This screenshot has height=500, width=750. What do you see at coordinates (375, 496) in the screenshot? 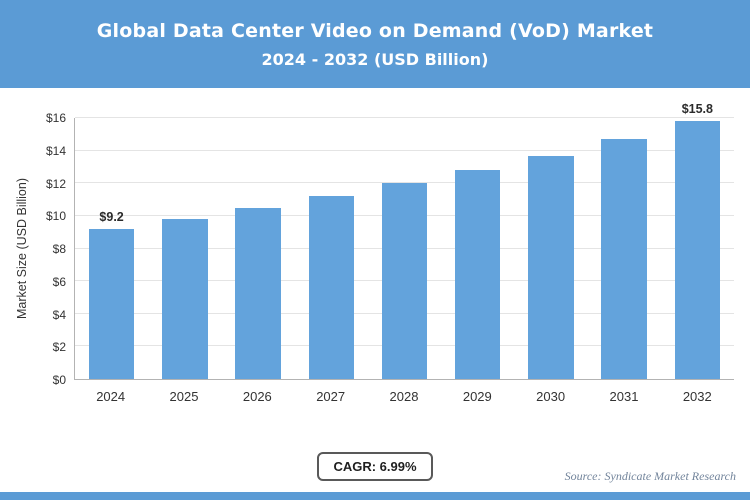
I see `bottom-accent-bar` at bounding box center [375, 496].